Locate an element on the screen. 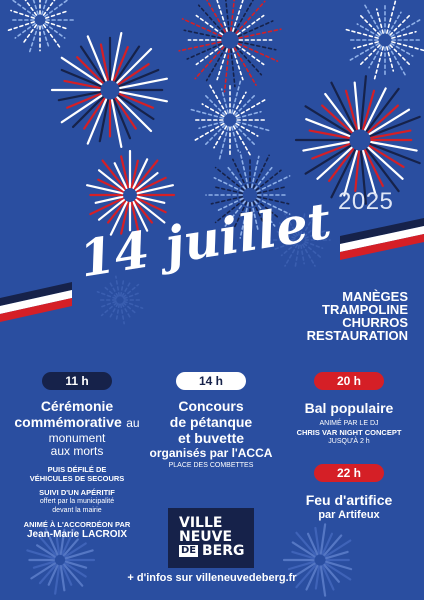  event-organizer: par Artifeux is located at coordinates (349, 515).